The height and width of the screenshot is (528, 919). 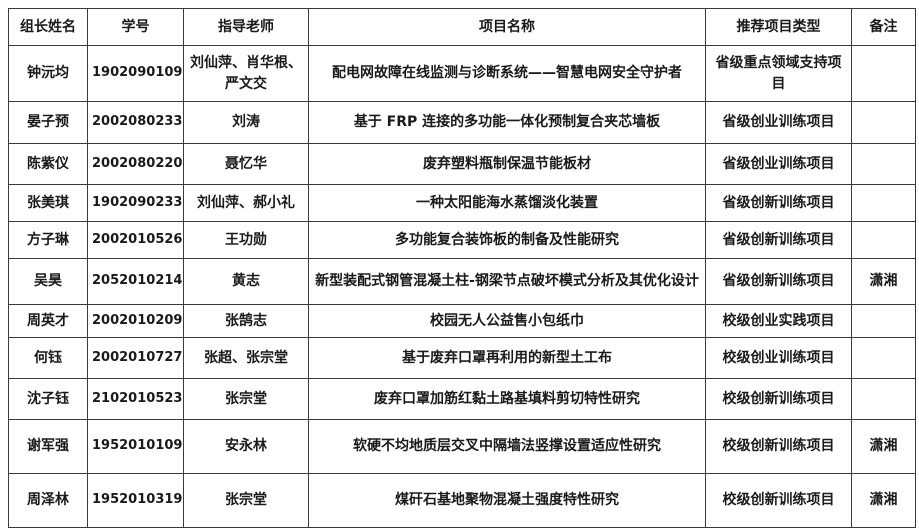 I want to click on advisor-cell: 黄志, so click(x=246, y=281).